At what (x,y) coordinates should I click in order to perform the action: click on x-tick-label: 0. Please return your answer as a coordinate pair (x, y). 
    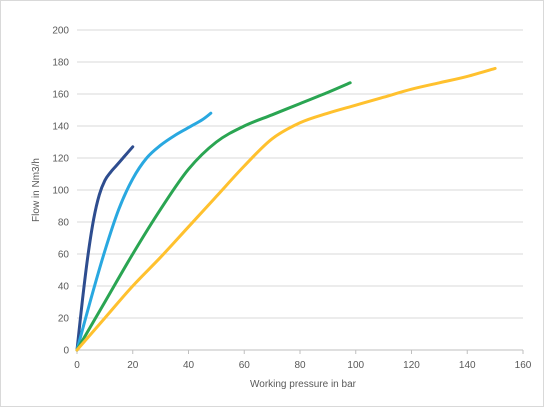
    Looking at the image, I should click on (77, 365).